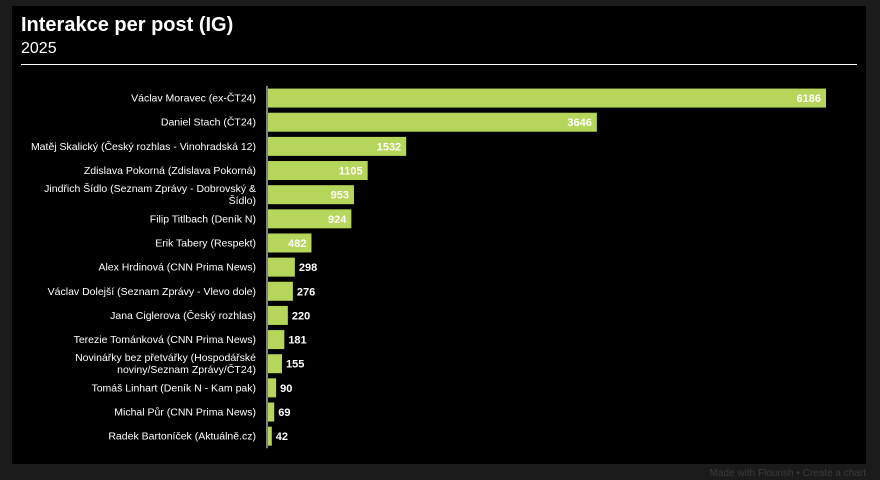 The height and width of the screenshot is (480, 880). Describe the element at coordinates (579, 123) in the screenshot. I see `value-label-2: 3646` at that location.